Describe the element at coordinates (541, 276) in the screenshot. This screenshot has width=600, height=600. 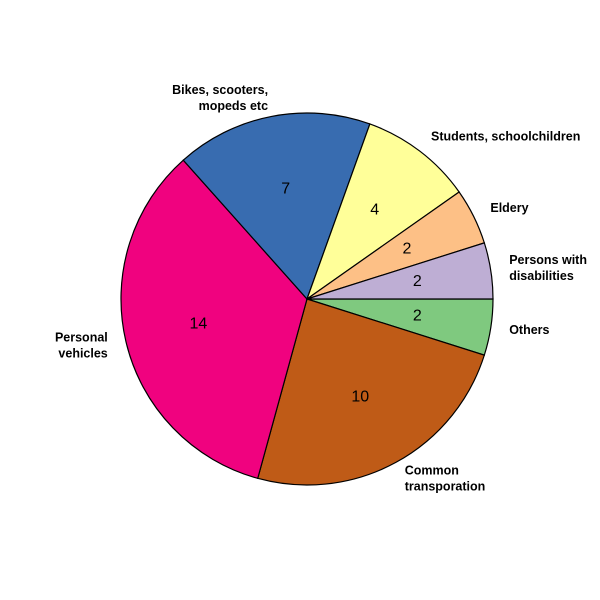
I see `category-label-line: disabilities` at that location.